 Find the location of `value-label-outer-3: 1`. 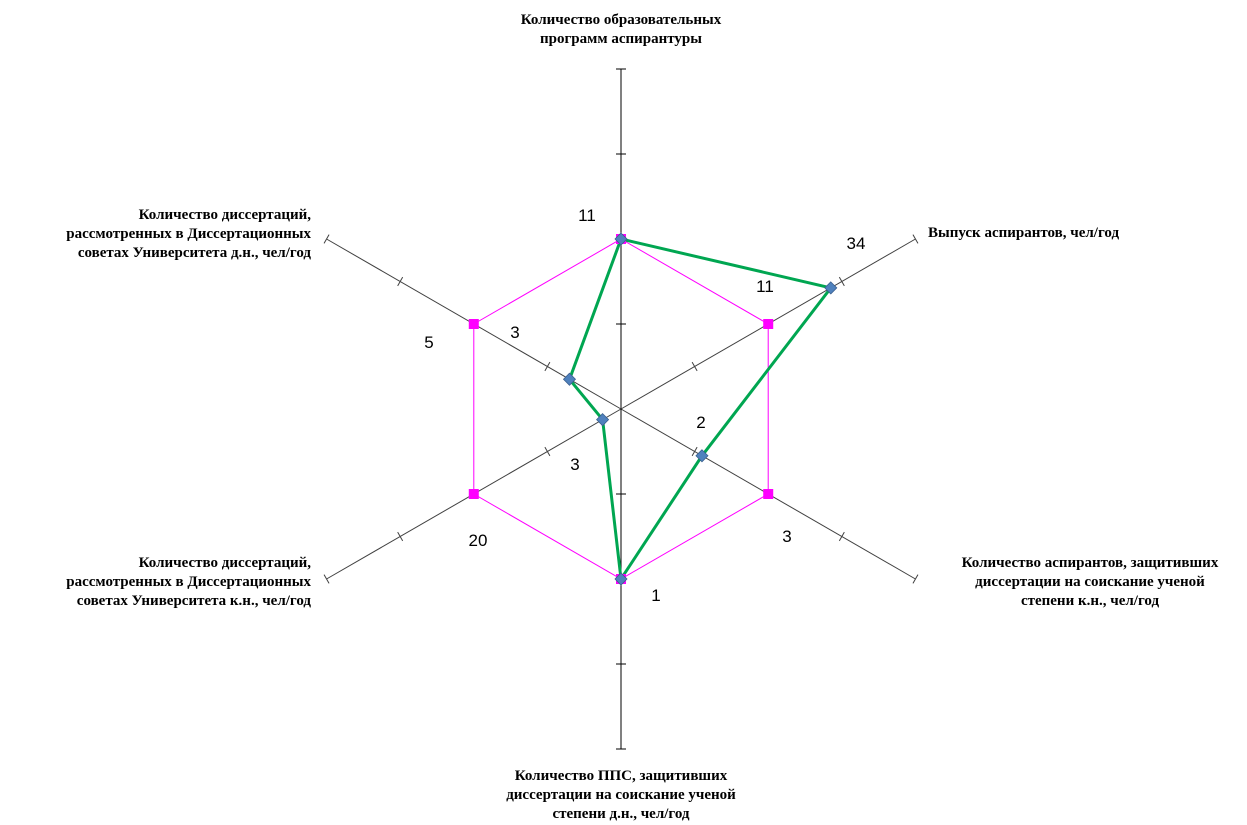

value-label-outer-3: 1 is located at coordinates (655, 595).